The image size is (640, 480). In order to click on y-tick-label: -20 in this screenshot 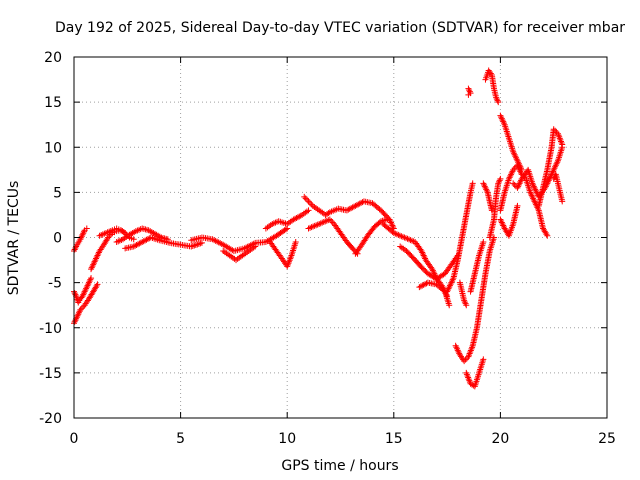, I will do `click(50, 419)`.